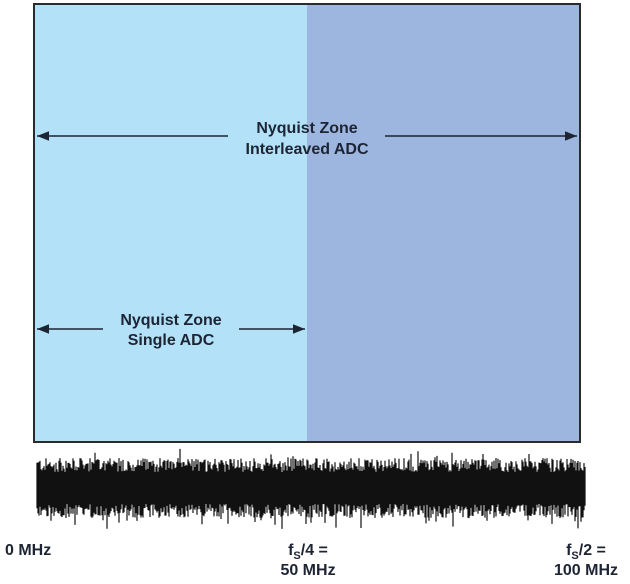 The height and width of the screenshot is (584, 630). Describe the element at coordinates (314, 550) in the screenshot. I see `label-part: /4 =` at that location.